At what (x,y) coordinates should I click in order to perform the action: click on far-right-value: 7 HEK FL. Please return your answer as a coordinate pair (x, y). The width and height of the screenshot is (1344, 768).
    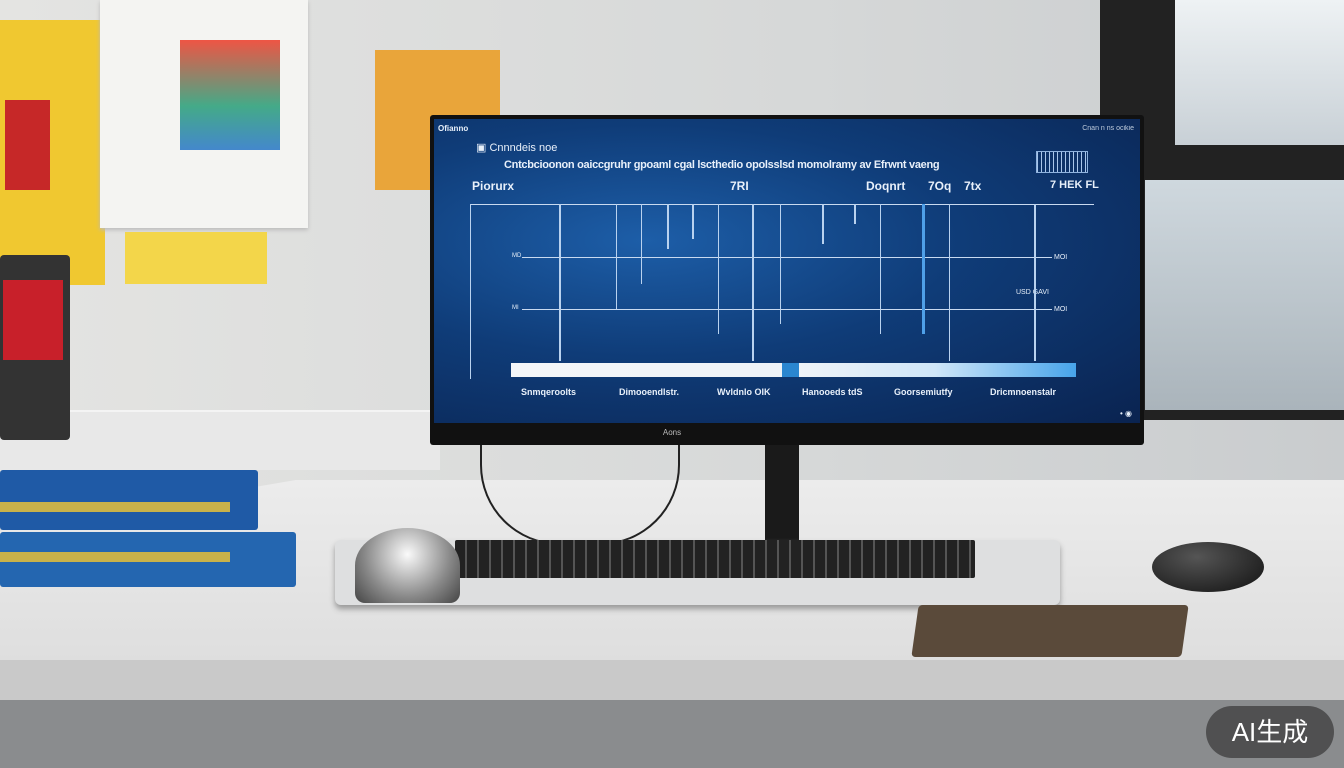
    Looking at the image, I should click on (1074, 185).